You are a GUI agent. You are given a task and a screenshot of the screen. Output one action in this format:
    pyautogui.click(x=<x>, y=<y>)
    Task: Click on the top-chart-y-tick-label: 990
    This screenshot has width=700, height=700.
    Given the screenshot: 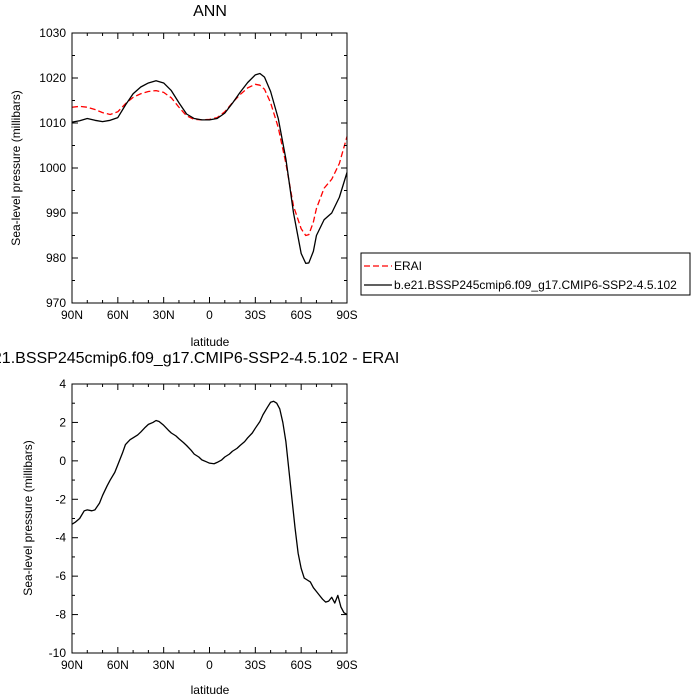 What is the action you would take?
    pyautogui.click(x=56, y=213)
    